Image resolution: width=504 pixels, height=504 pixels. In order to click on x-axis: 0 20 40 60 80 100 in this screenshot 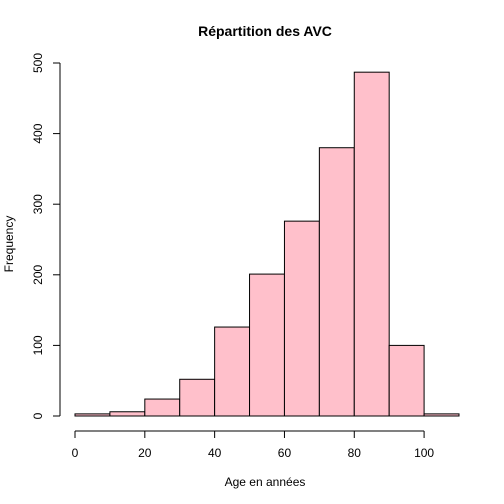, I will do `click(253, 445)`.